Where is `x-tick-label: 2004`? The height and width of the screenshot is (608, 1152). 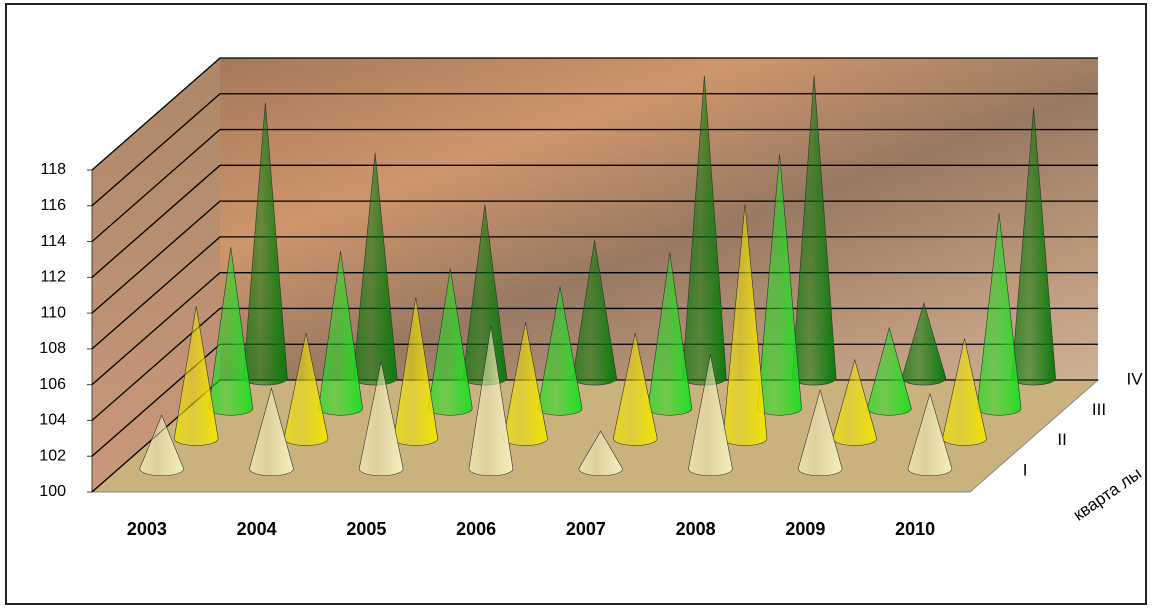 x-tick-label: 2004 is located at coordinates (257, 529).